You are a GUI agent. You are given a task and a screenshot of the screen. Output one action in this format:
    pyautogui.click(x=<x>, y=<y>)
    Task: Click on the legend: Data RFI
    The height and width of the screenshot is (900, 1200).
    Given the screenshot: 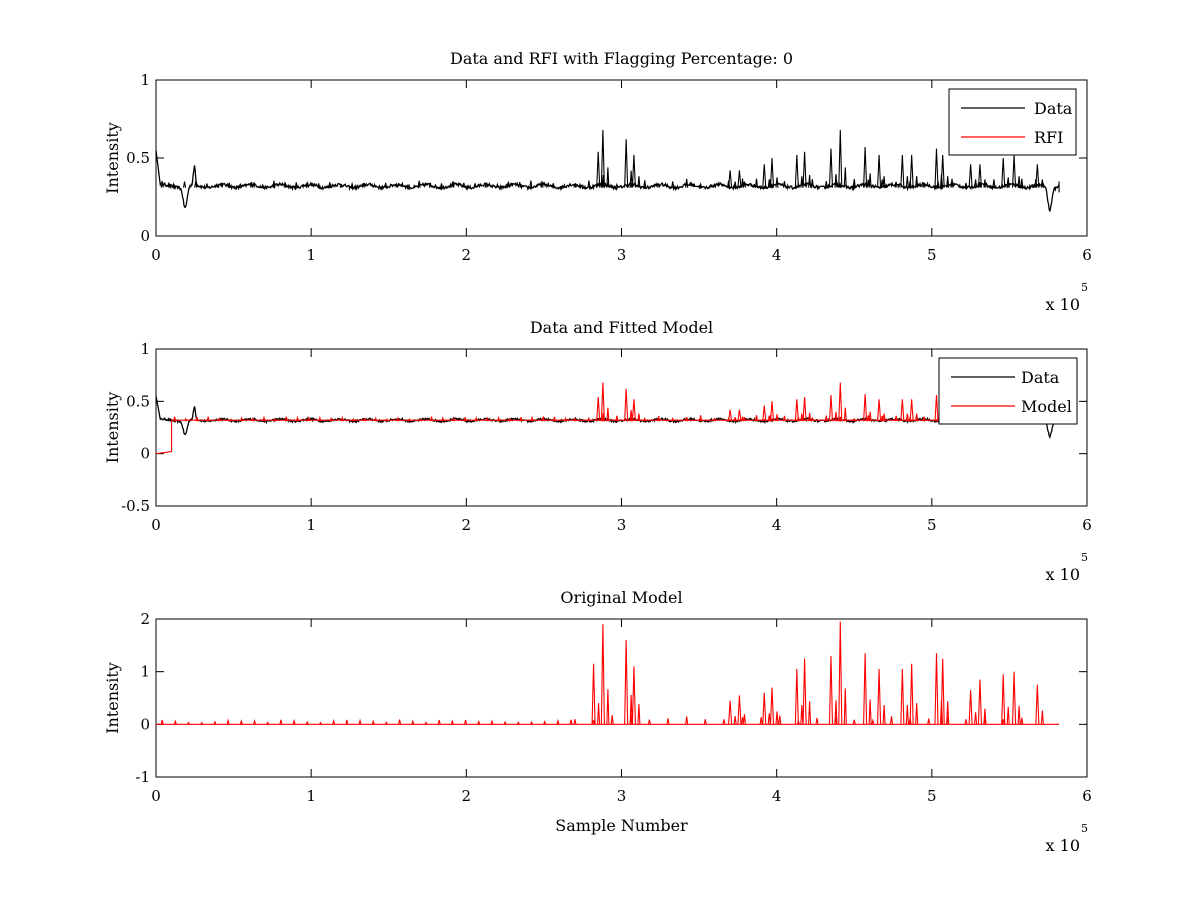 What is the action you would take?
    pyautogui.click(x=1012, y=122)
    